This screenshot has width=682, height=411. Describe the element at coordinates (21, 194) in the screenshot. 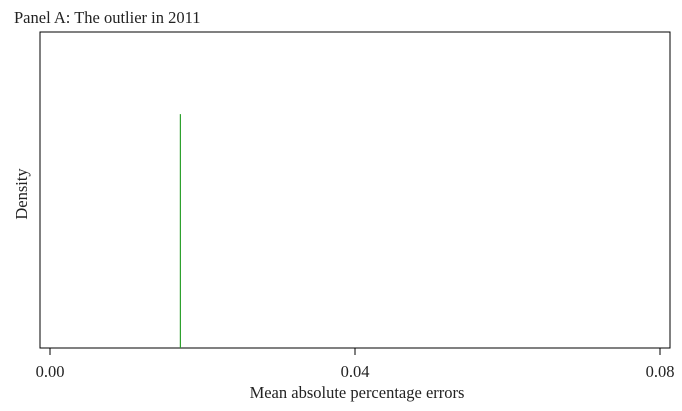

I see `y-axis-label: Density` at that location.